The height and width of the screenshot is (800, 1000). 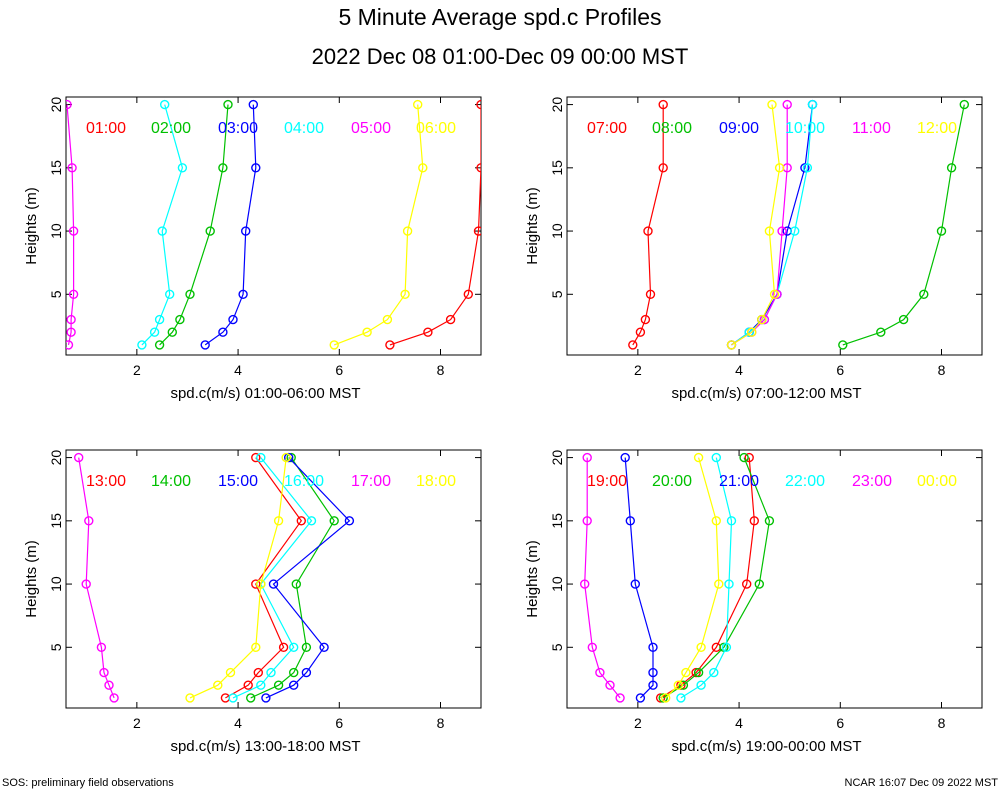 I want to click on plot-frame, so click(x=774, y=579).